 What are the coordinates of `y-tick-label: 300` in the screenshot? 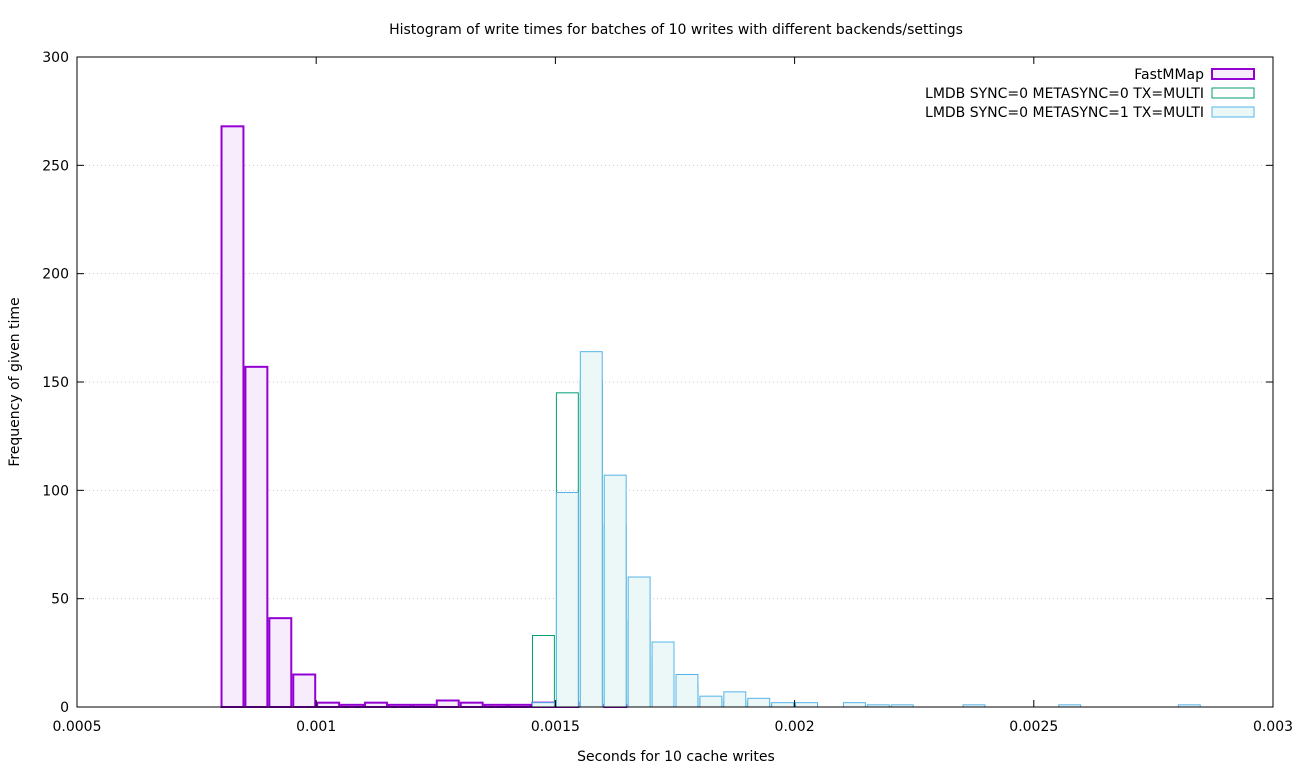 It's located at (55, 58).